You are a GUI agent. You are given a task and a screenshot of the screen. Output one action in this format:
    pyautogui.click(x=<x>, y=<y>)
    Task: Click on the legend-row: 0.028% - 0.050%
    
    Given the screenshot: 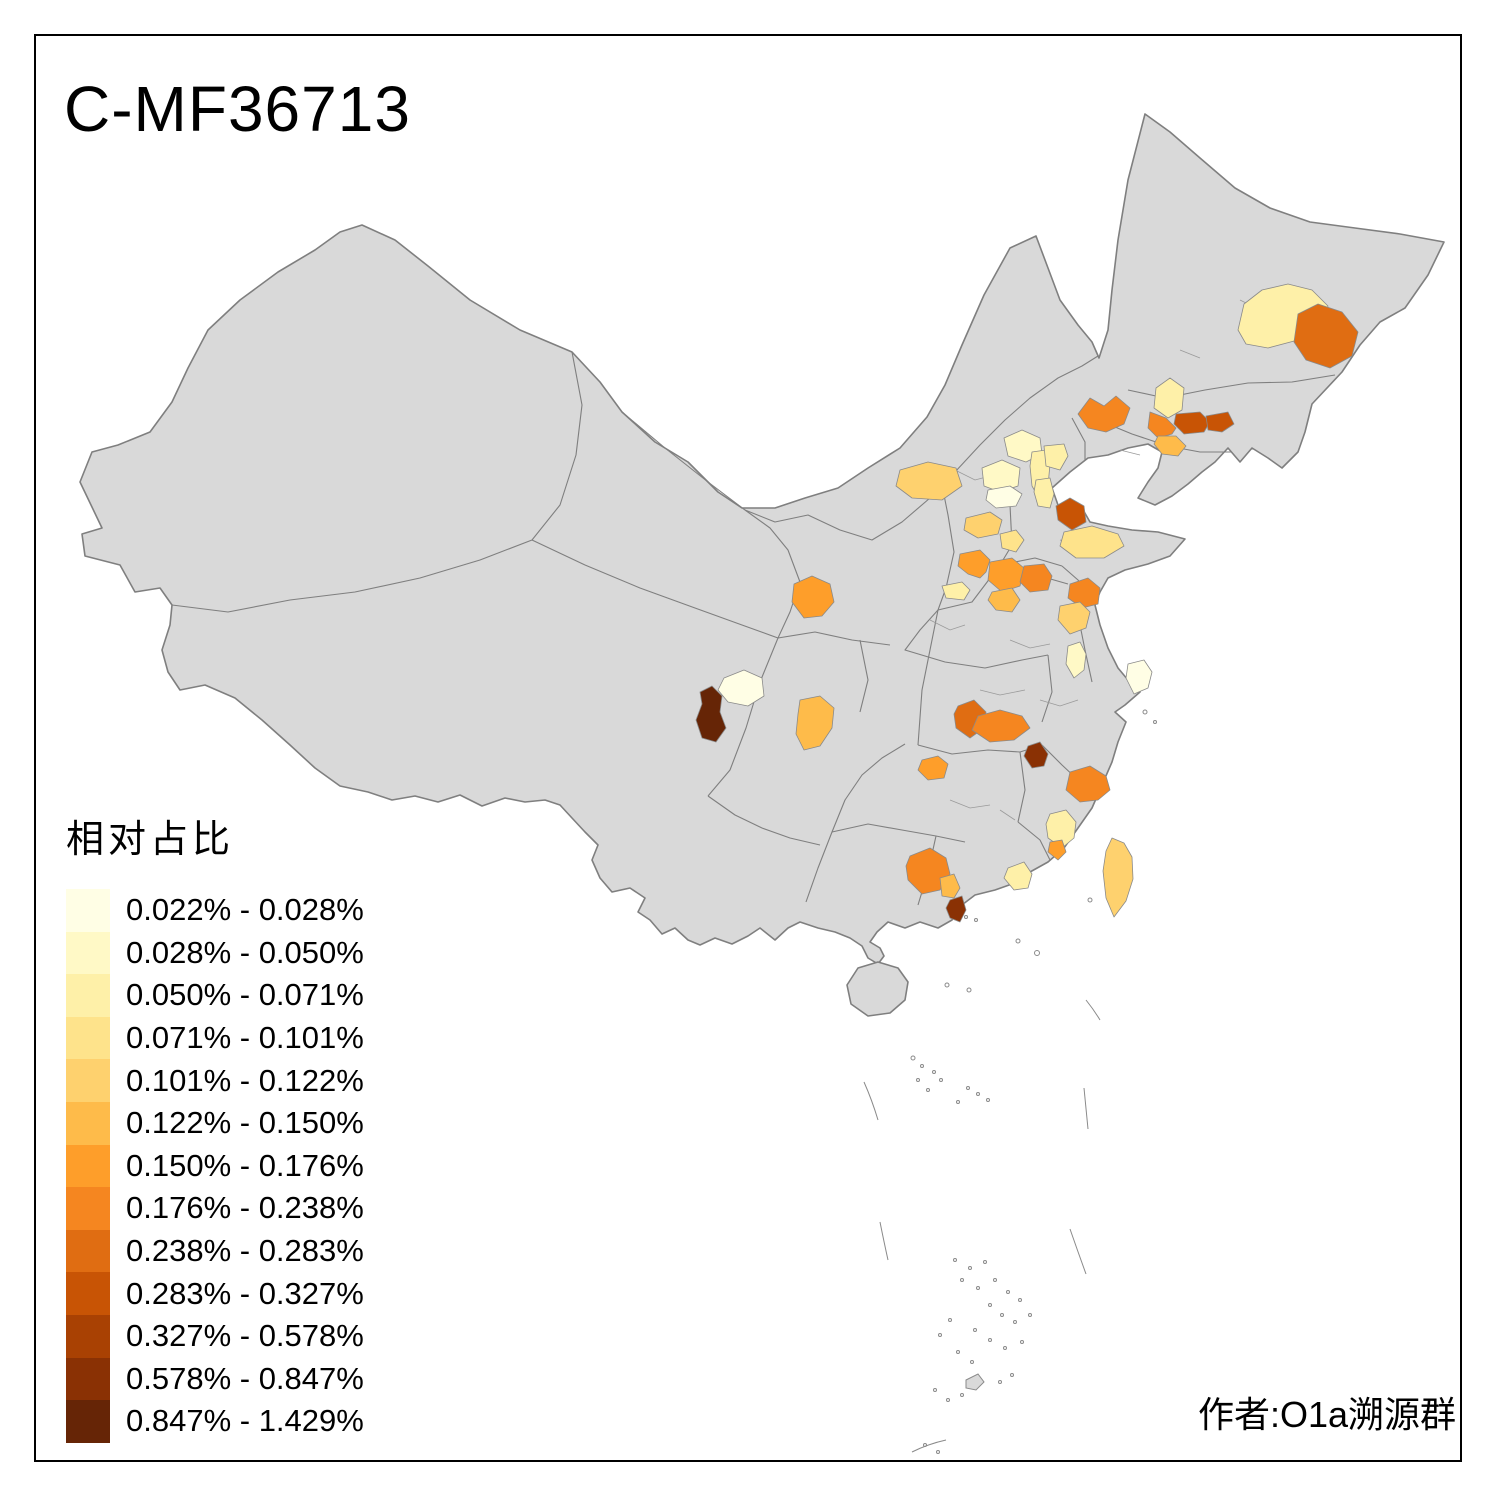 What is the action you would take?
    pyautogui.click(x=215, y=953)
    